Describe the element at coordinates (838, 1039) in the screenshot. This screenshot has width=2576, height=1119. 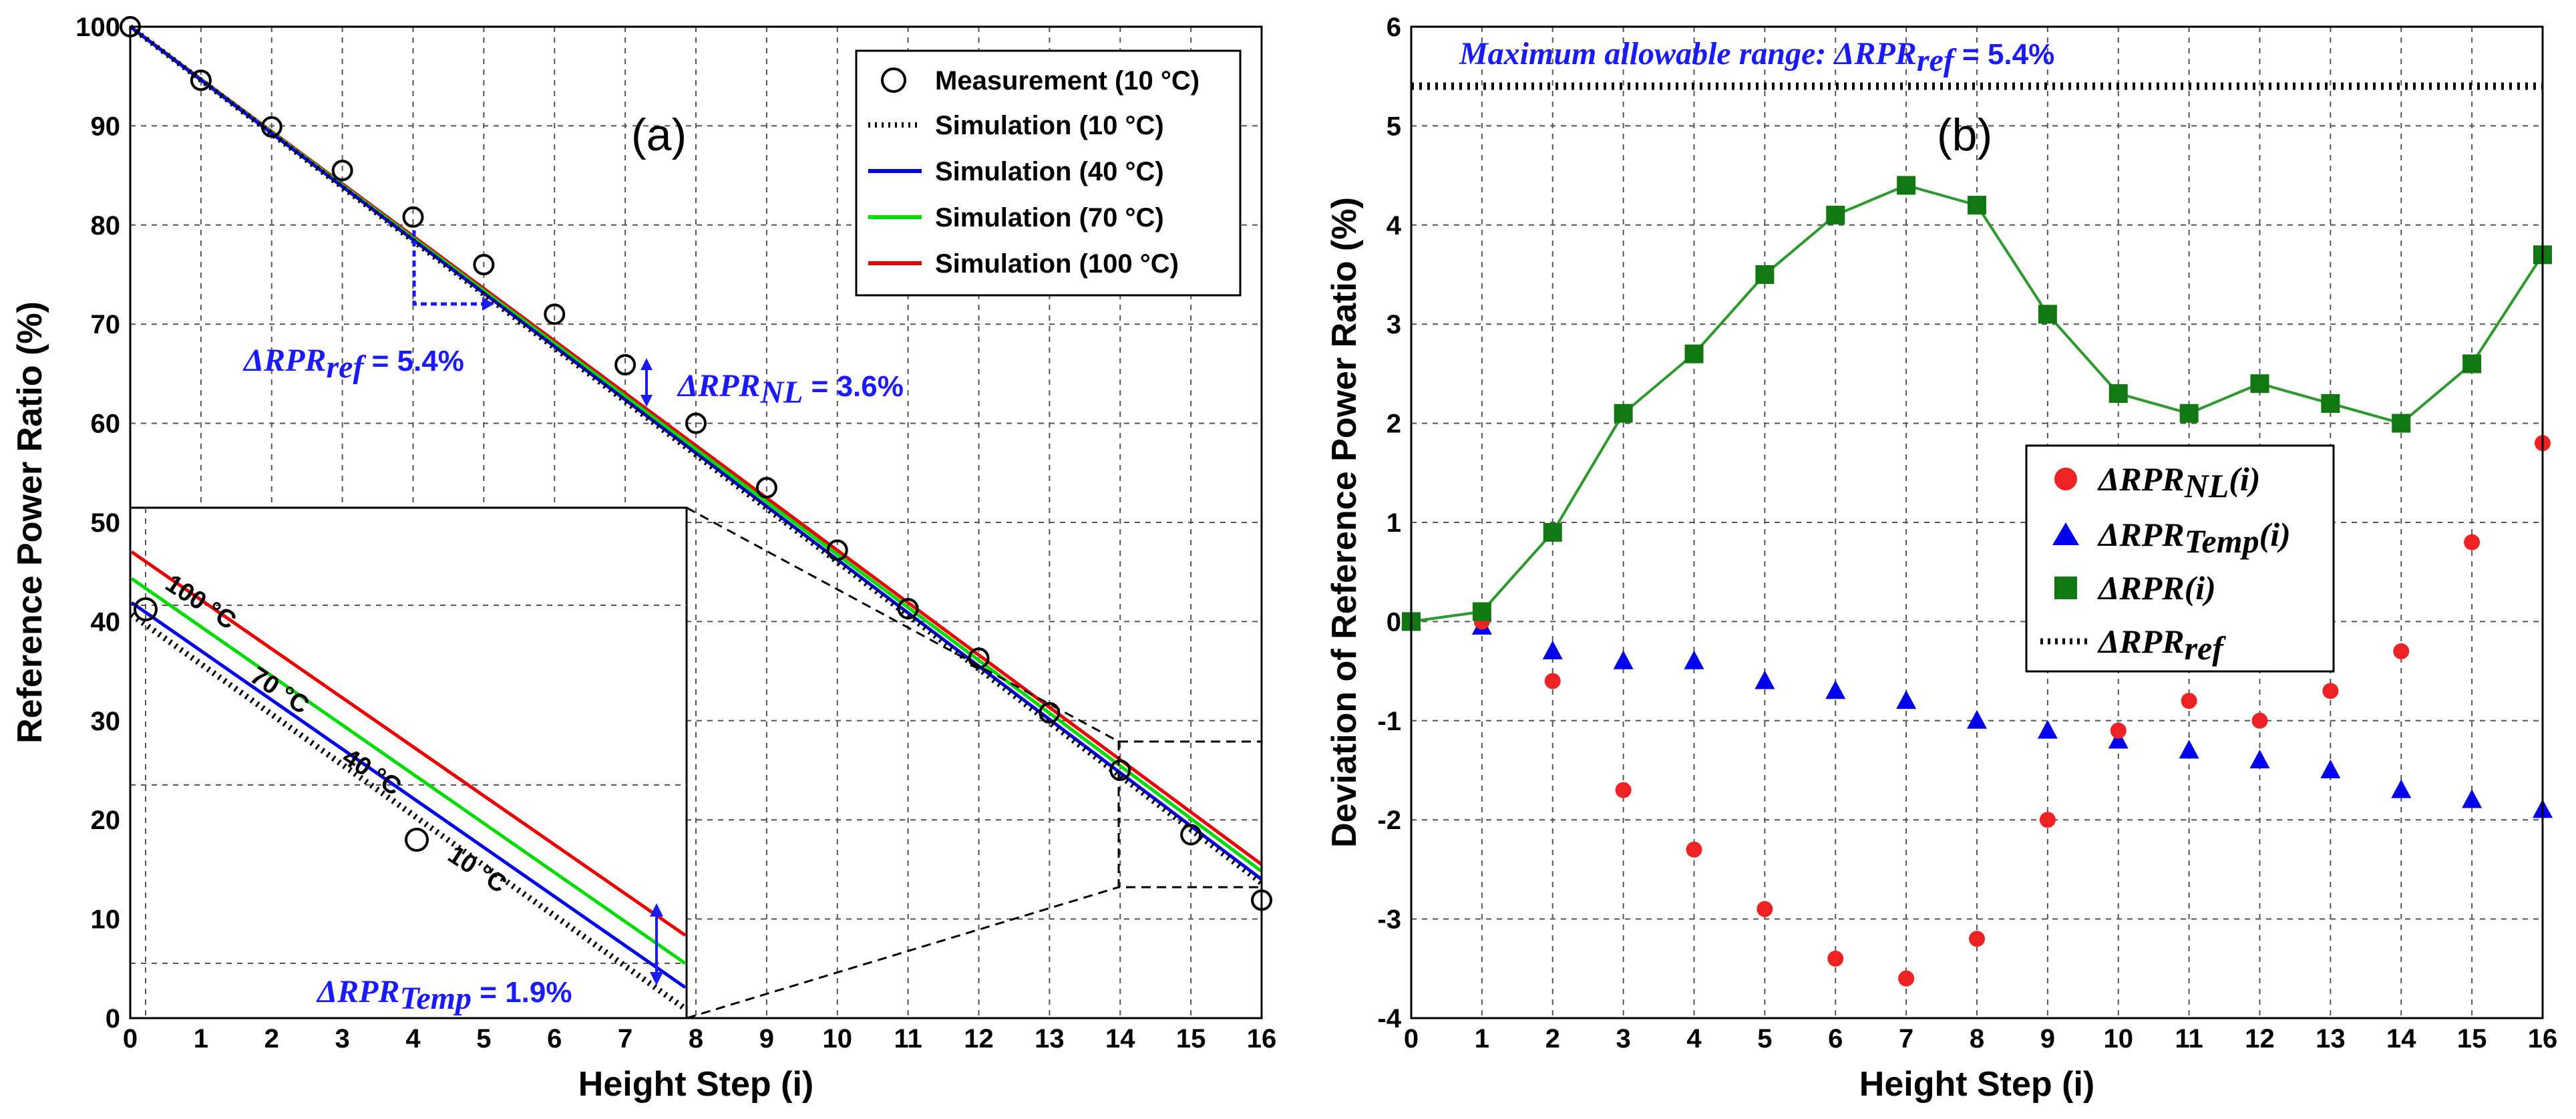
I see `x-tick-label: 10` at that location.